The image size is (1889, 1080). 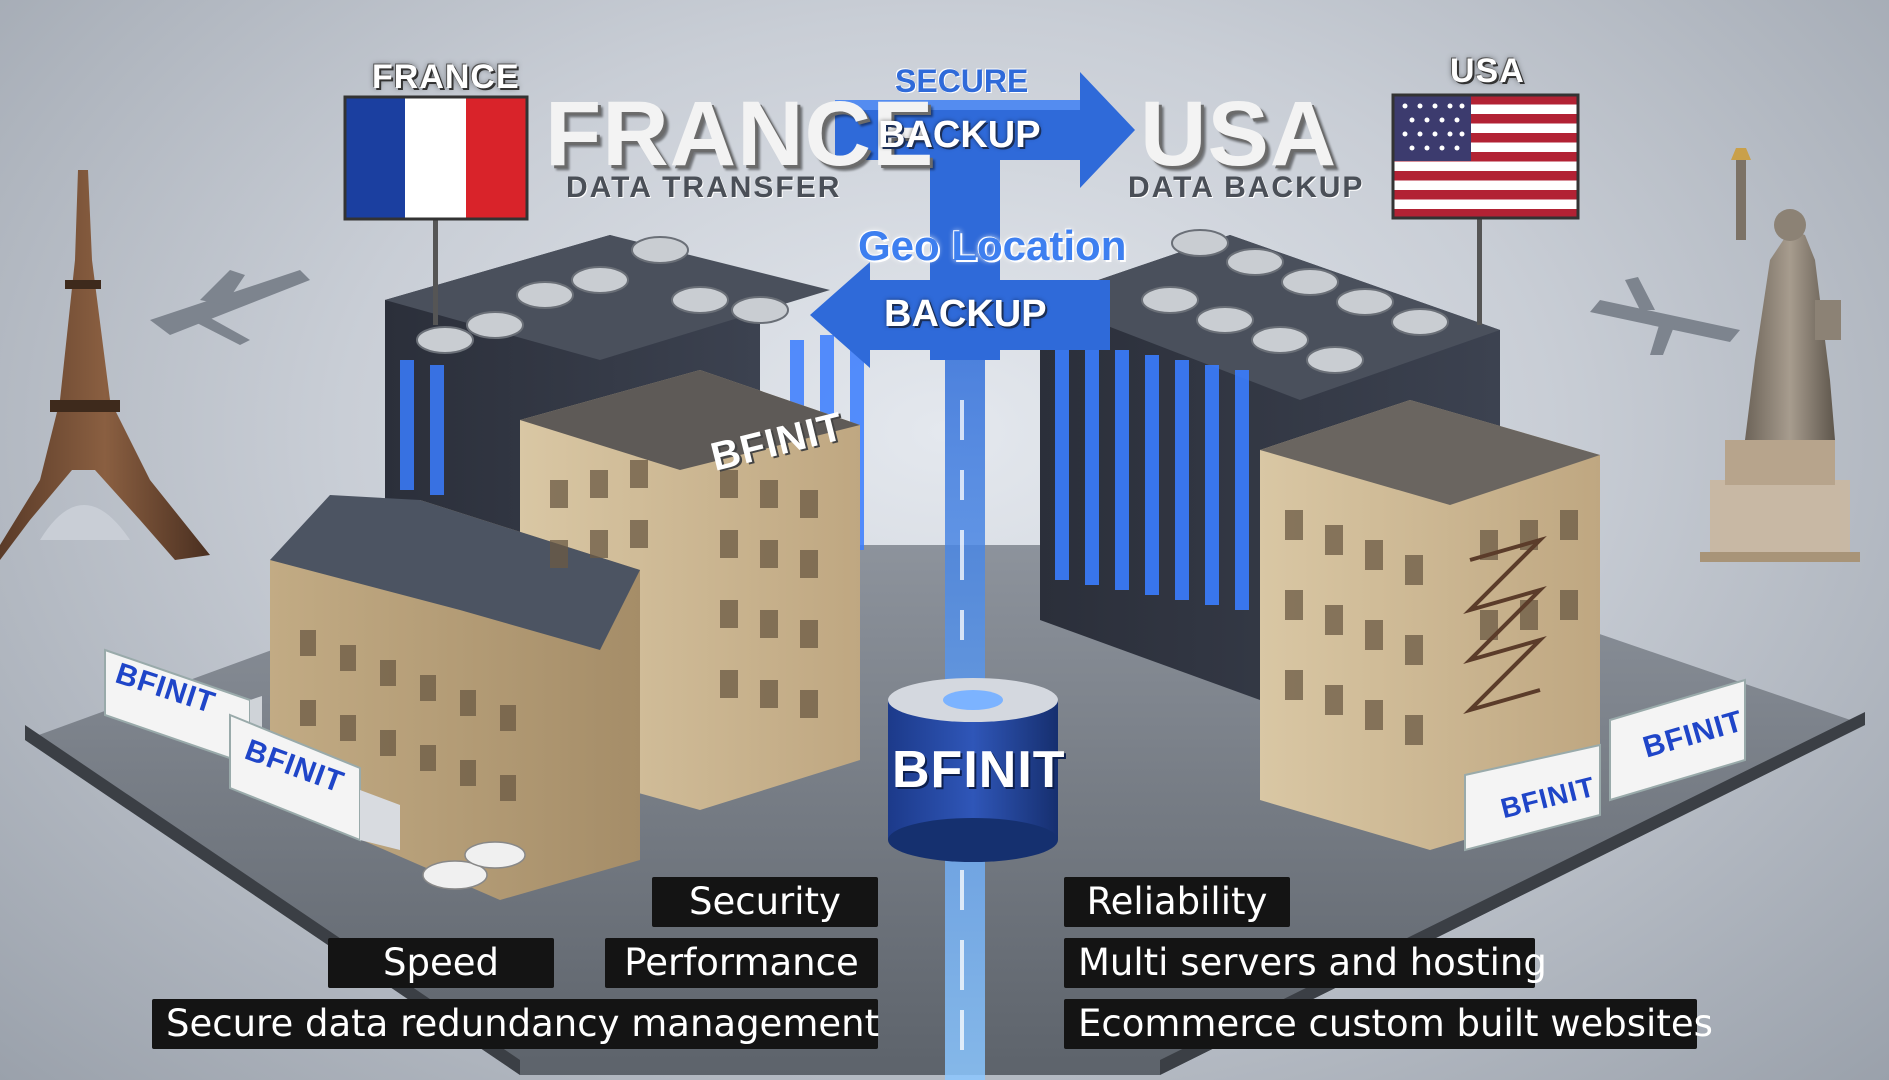 I want to click on france-subtitle: DATA TRANSFER, so click(x=704, y=187).